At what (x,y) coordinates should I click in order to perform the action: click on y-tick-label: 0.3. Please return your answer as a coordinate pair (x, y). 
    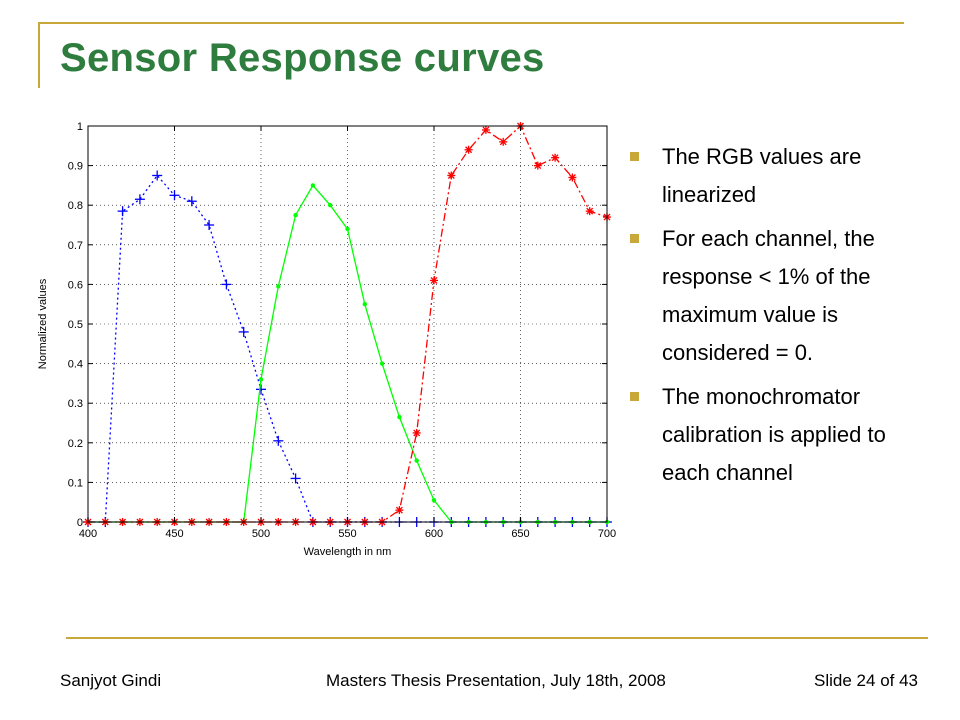
    Looking at the image, I should click on (75, 404).